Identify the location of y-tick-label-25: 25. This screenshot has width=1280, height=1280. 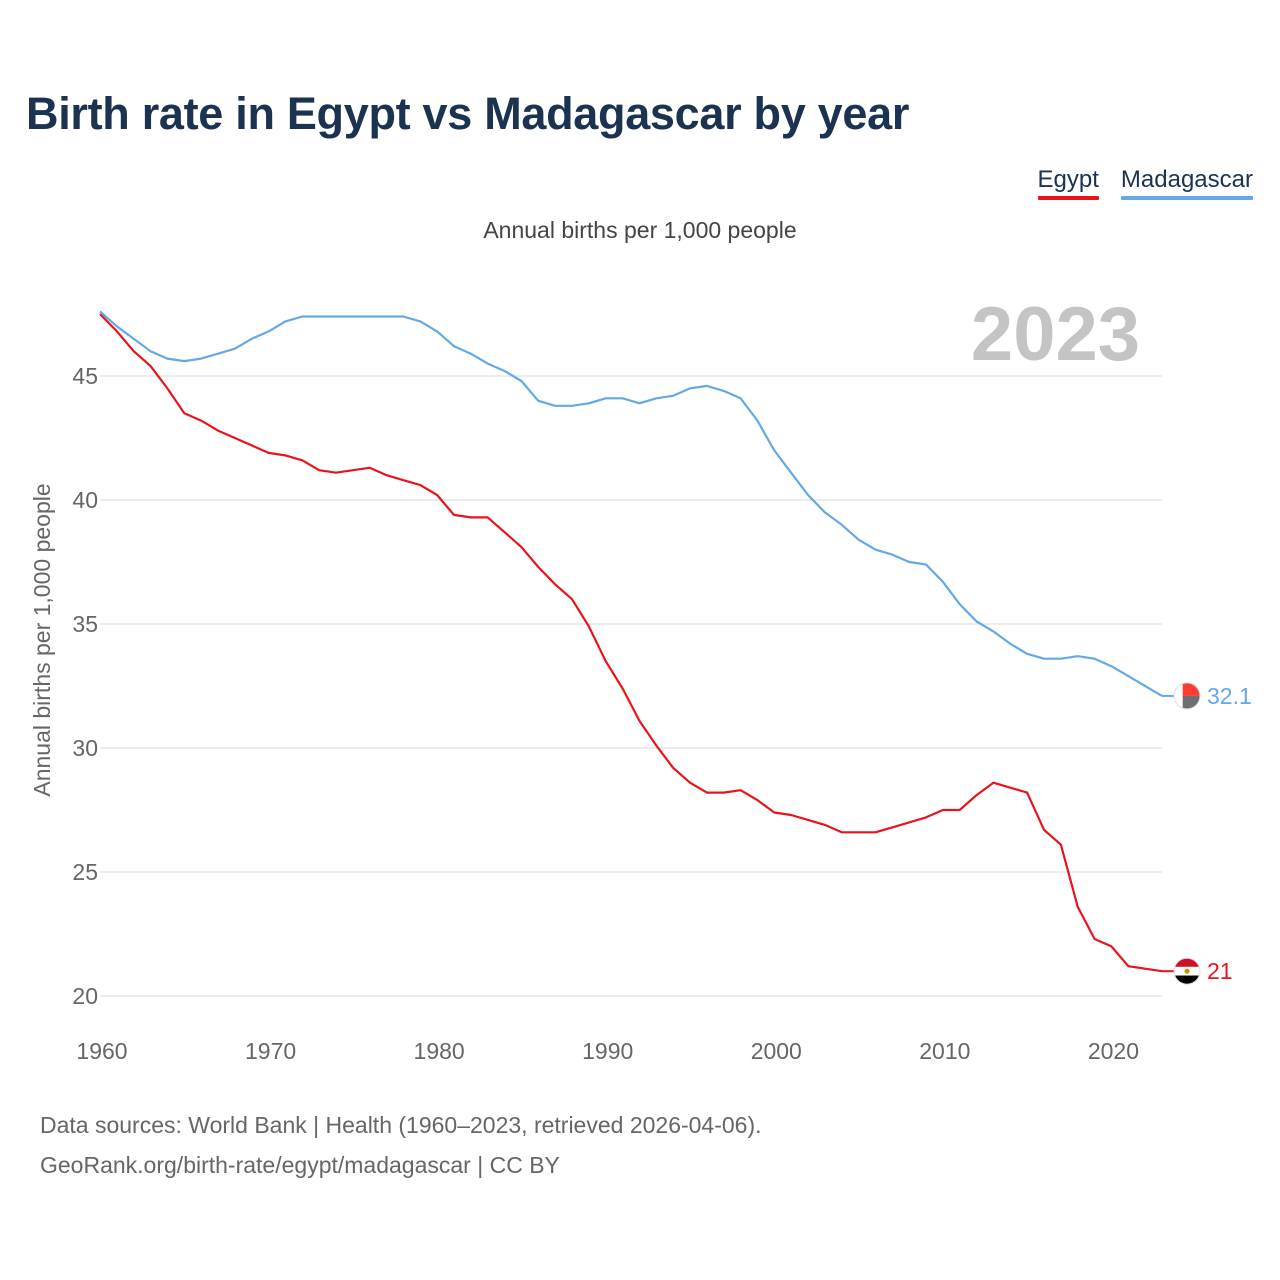
(85, 872).